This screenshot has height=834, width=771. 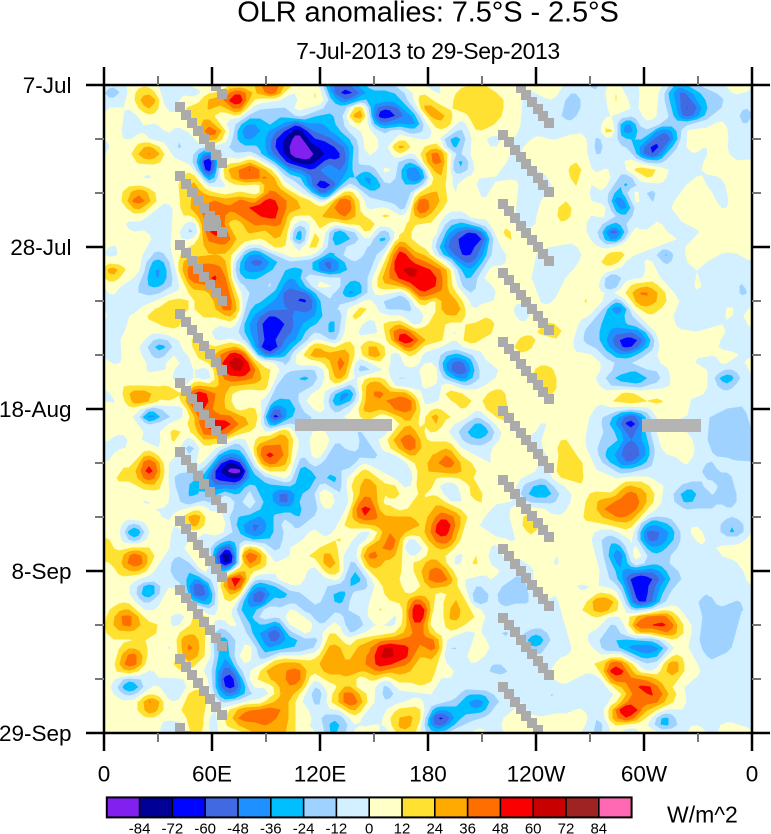 I want to click on svg-text: 24, so click(x=434, y=827).